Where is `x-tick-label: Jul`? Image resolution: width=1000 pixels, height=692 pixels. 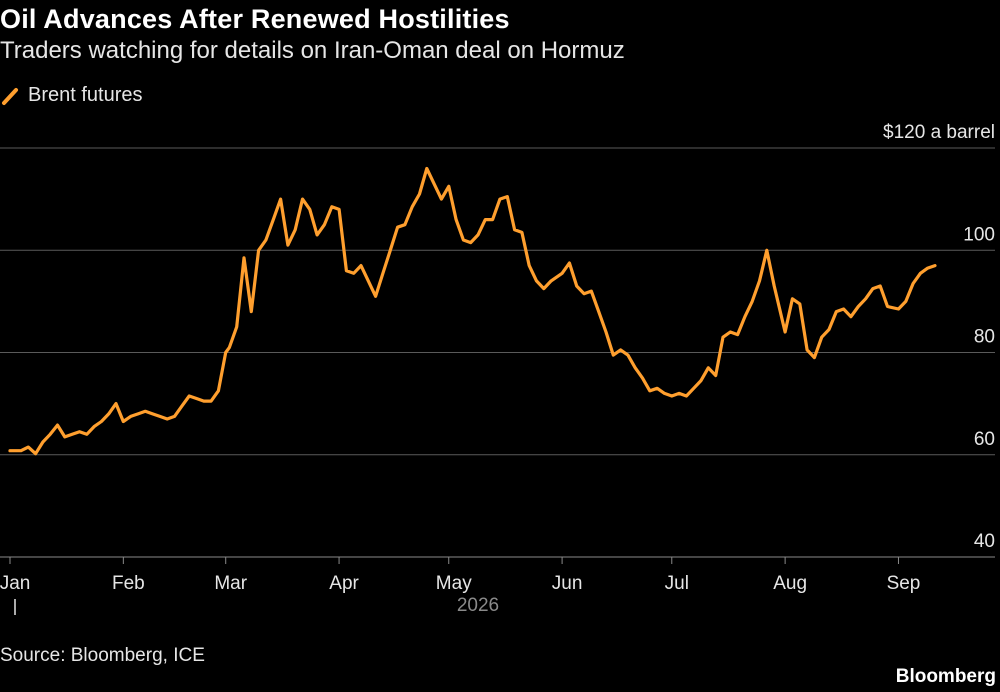 x-tick-label: Jul is located at coordinates (677, 583).